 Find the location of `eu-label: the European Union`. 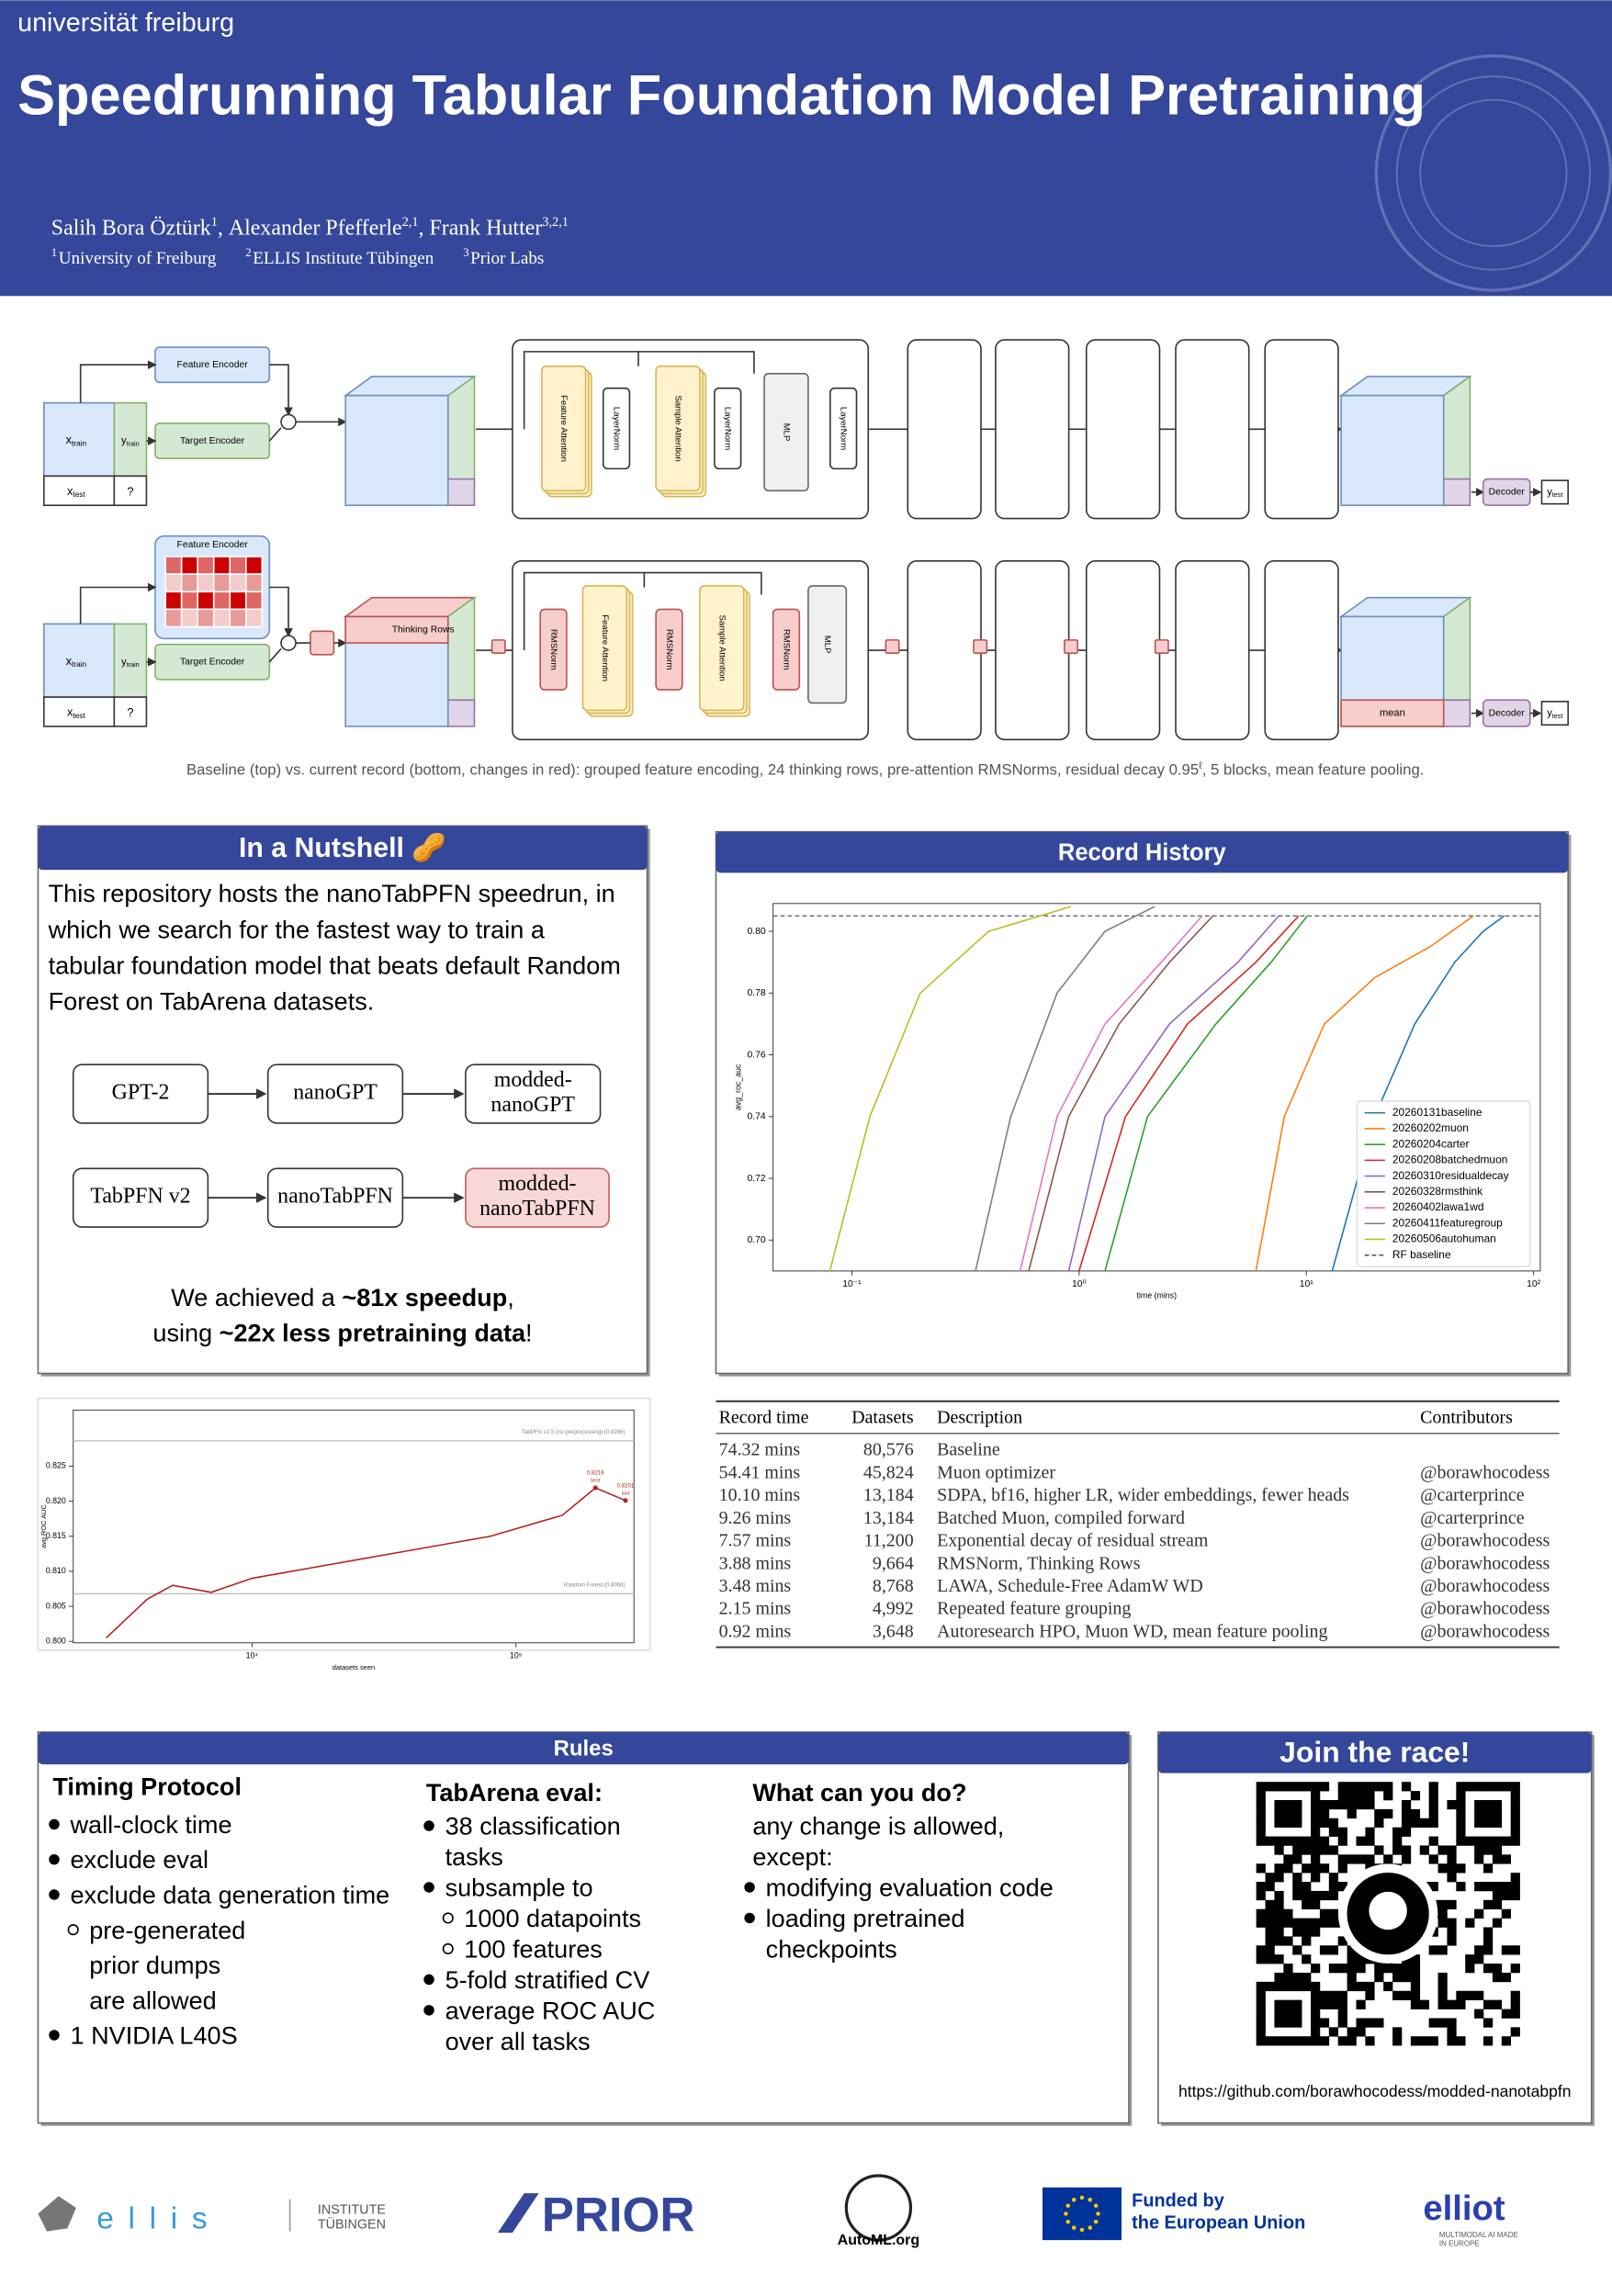

eu-label: the European Union is located at coordinates (1218, 2222).